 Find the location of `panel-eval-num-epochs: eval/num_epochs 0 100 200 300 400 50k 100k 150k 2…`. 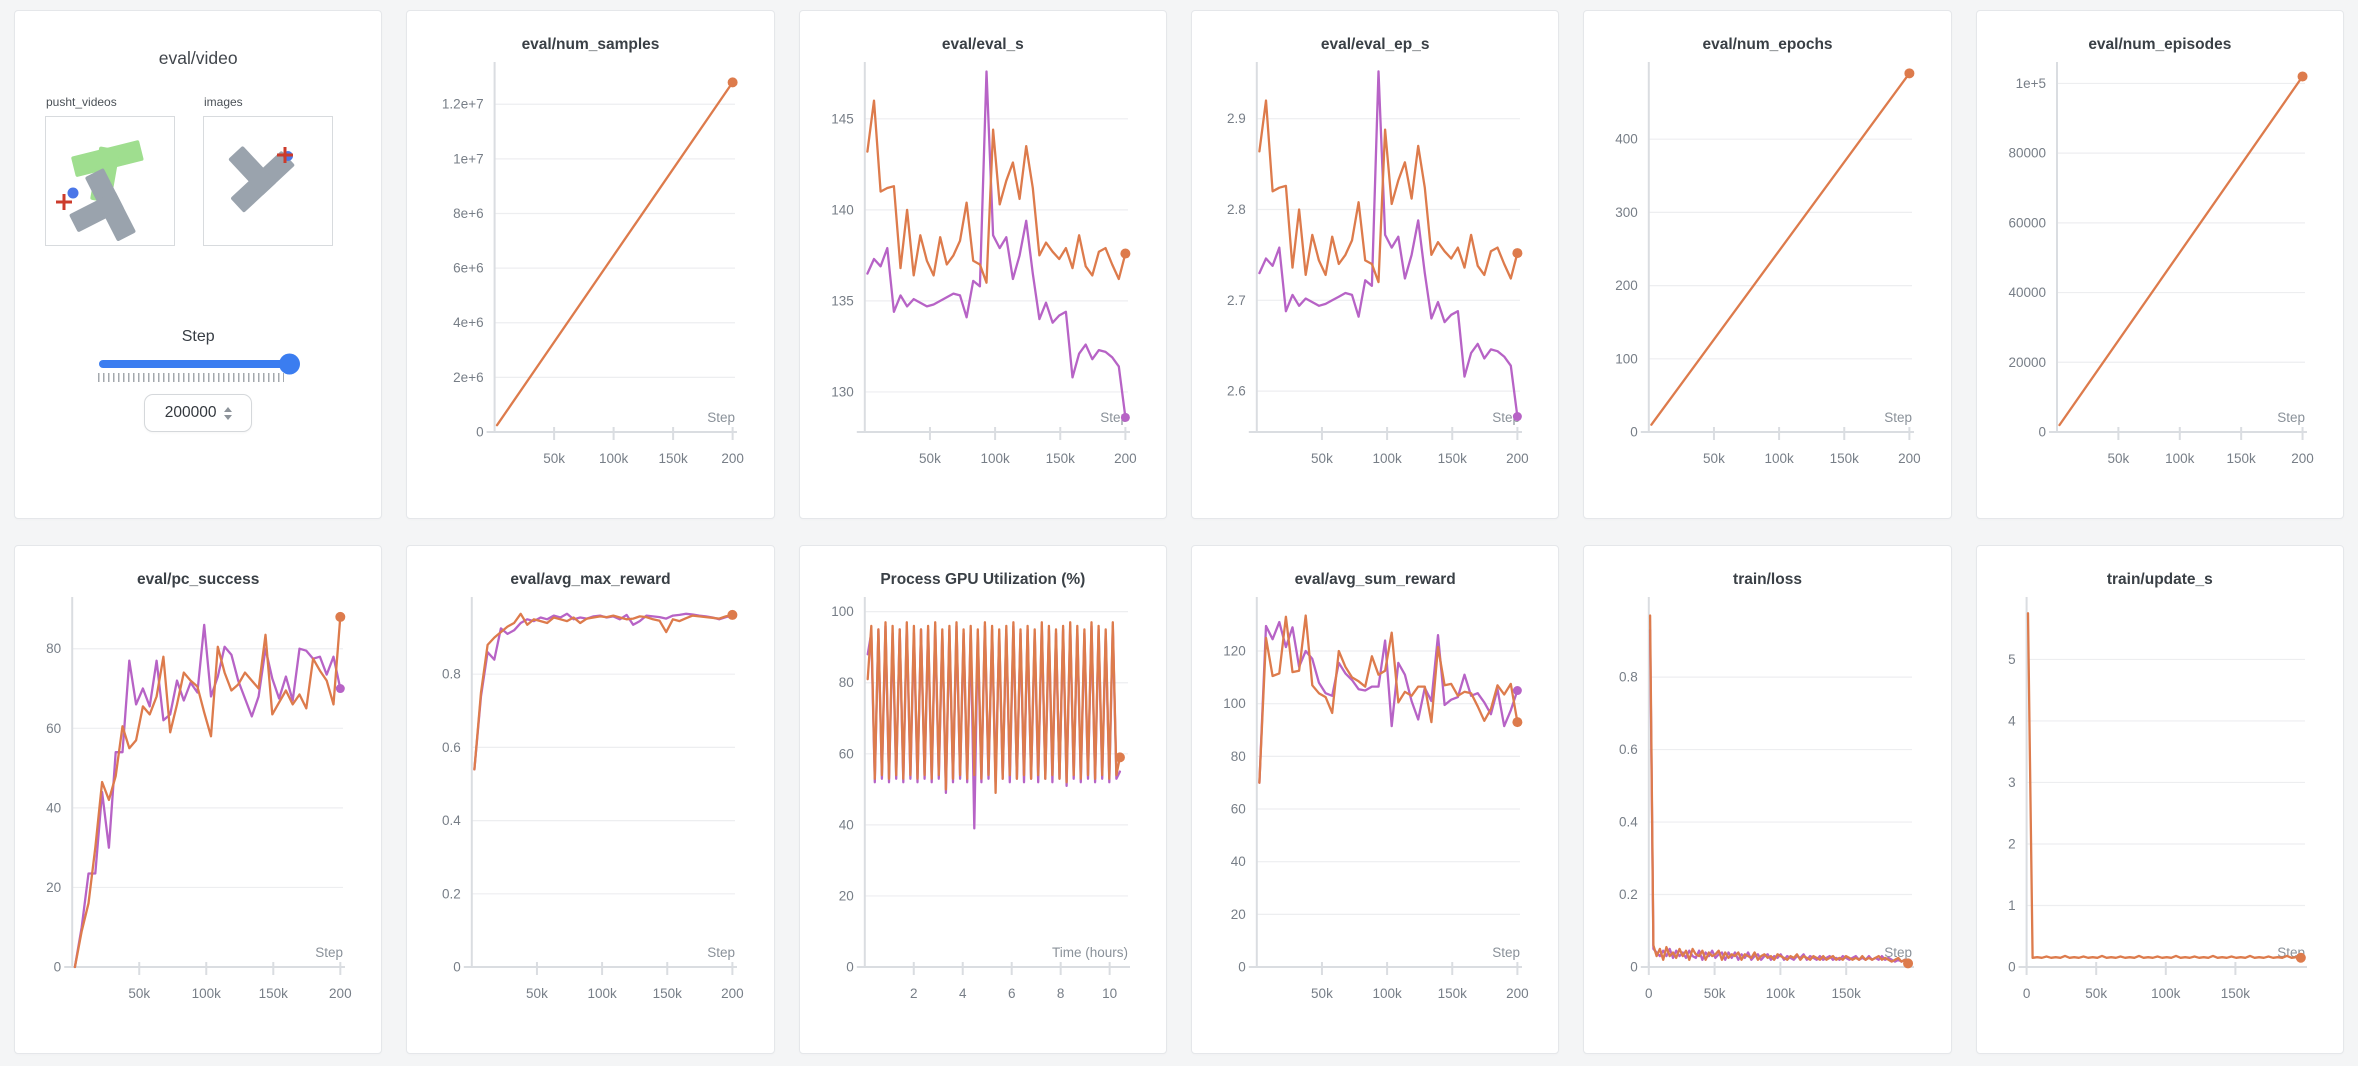

panel-eval-num-epochs: eval/num_epochs 0 100 200 300 400 50k 100k 150k 2… is located at coordinates (1767, 264).